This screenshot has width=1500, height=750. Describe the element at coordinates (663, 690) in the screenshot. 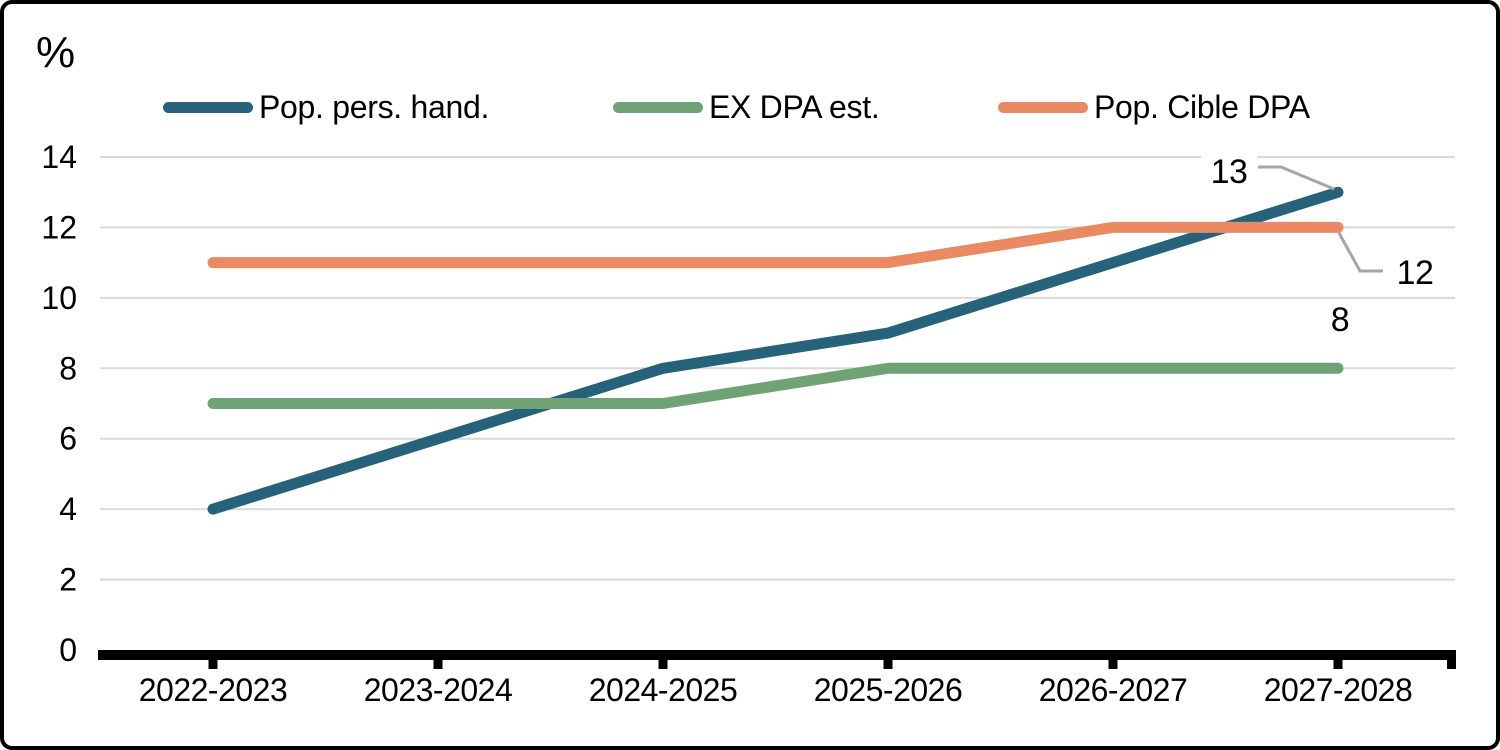

I see `x-tick-label-2: 2024-2025` at that location.